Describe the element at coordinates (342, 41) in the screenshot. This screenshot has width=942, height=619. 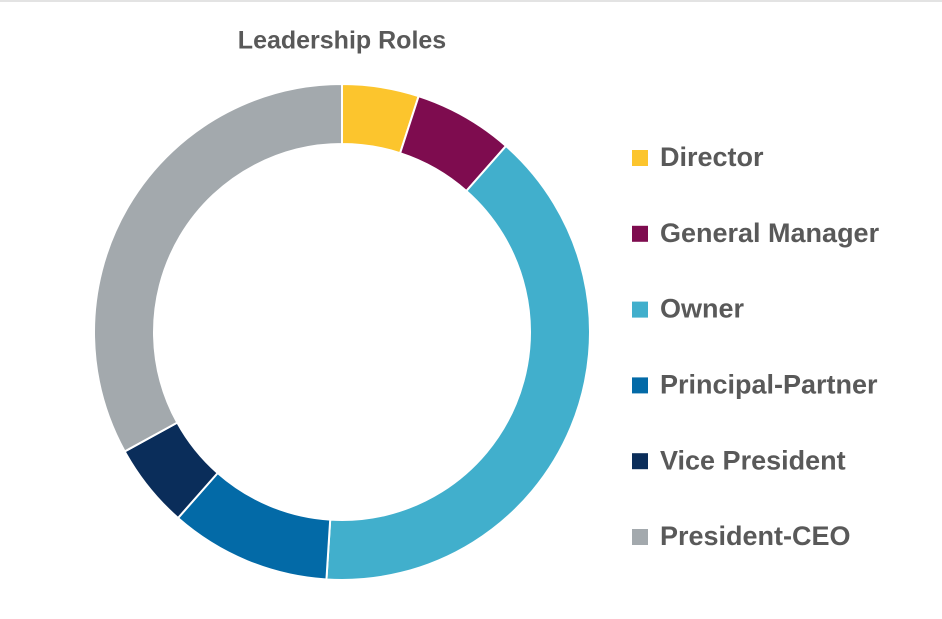
I see `chart-title: Leadership Roles` at that location.